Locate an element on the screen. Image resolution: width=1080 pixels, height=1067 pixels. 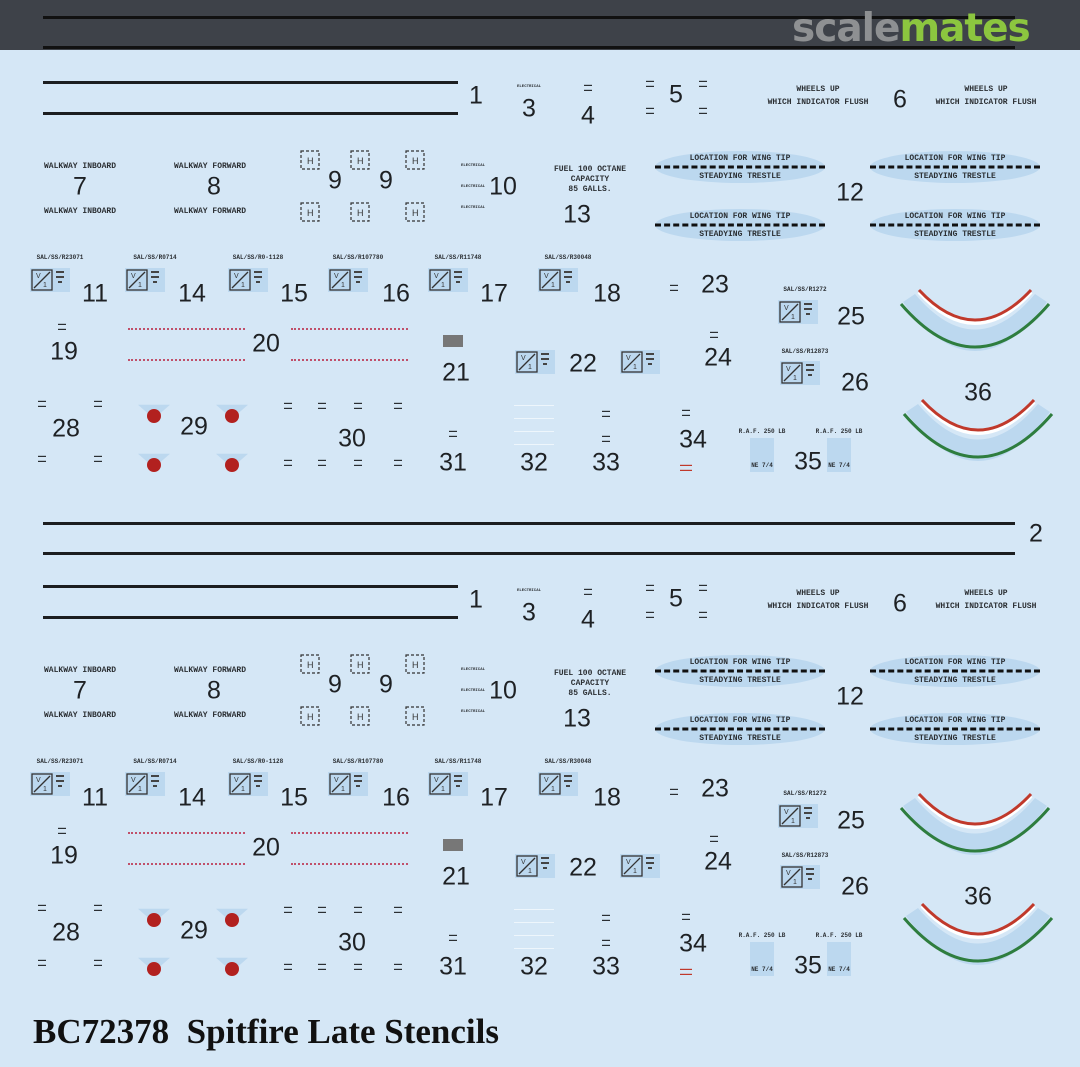
stencil-text: CAPACITY is located at coordinates (590, 683).